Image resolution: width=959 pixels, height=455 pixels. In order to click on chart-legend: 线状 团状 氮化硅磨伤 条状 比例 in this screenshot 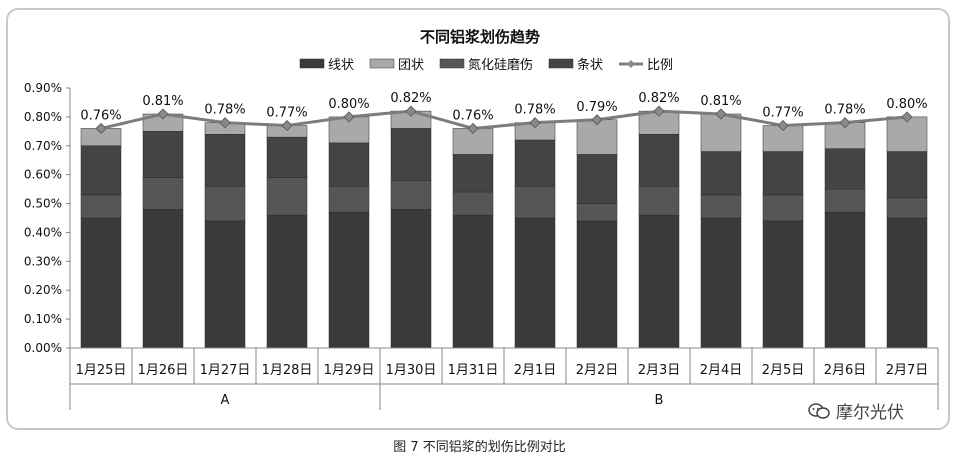, I will do `click(486, 65)`.